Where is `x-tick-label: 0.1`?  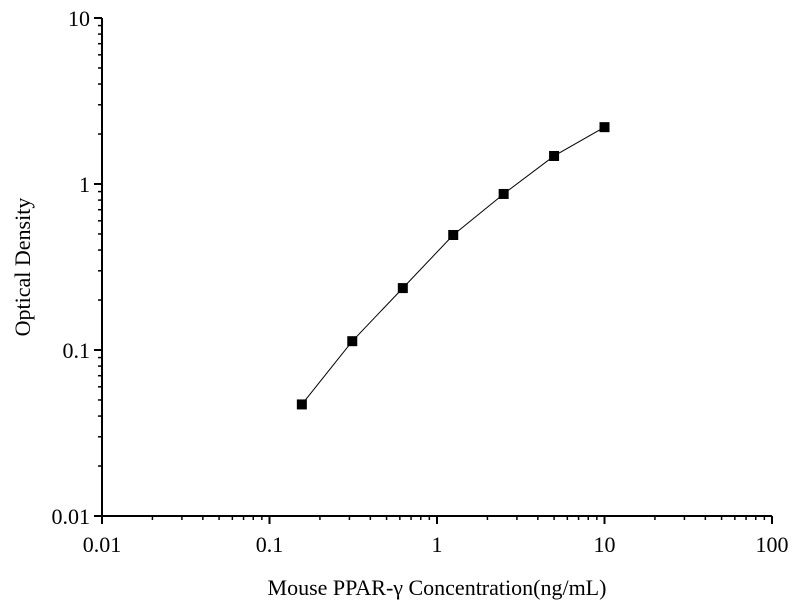
x-tick-label: 0.1 is located at coordinates (270, 544).